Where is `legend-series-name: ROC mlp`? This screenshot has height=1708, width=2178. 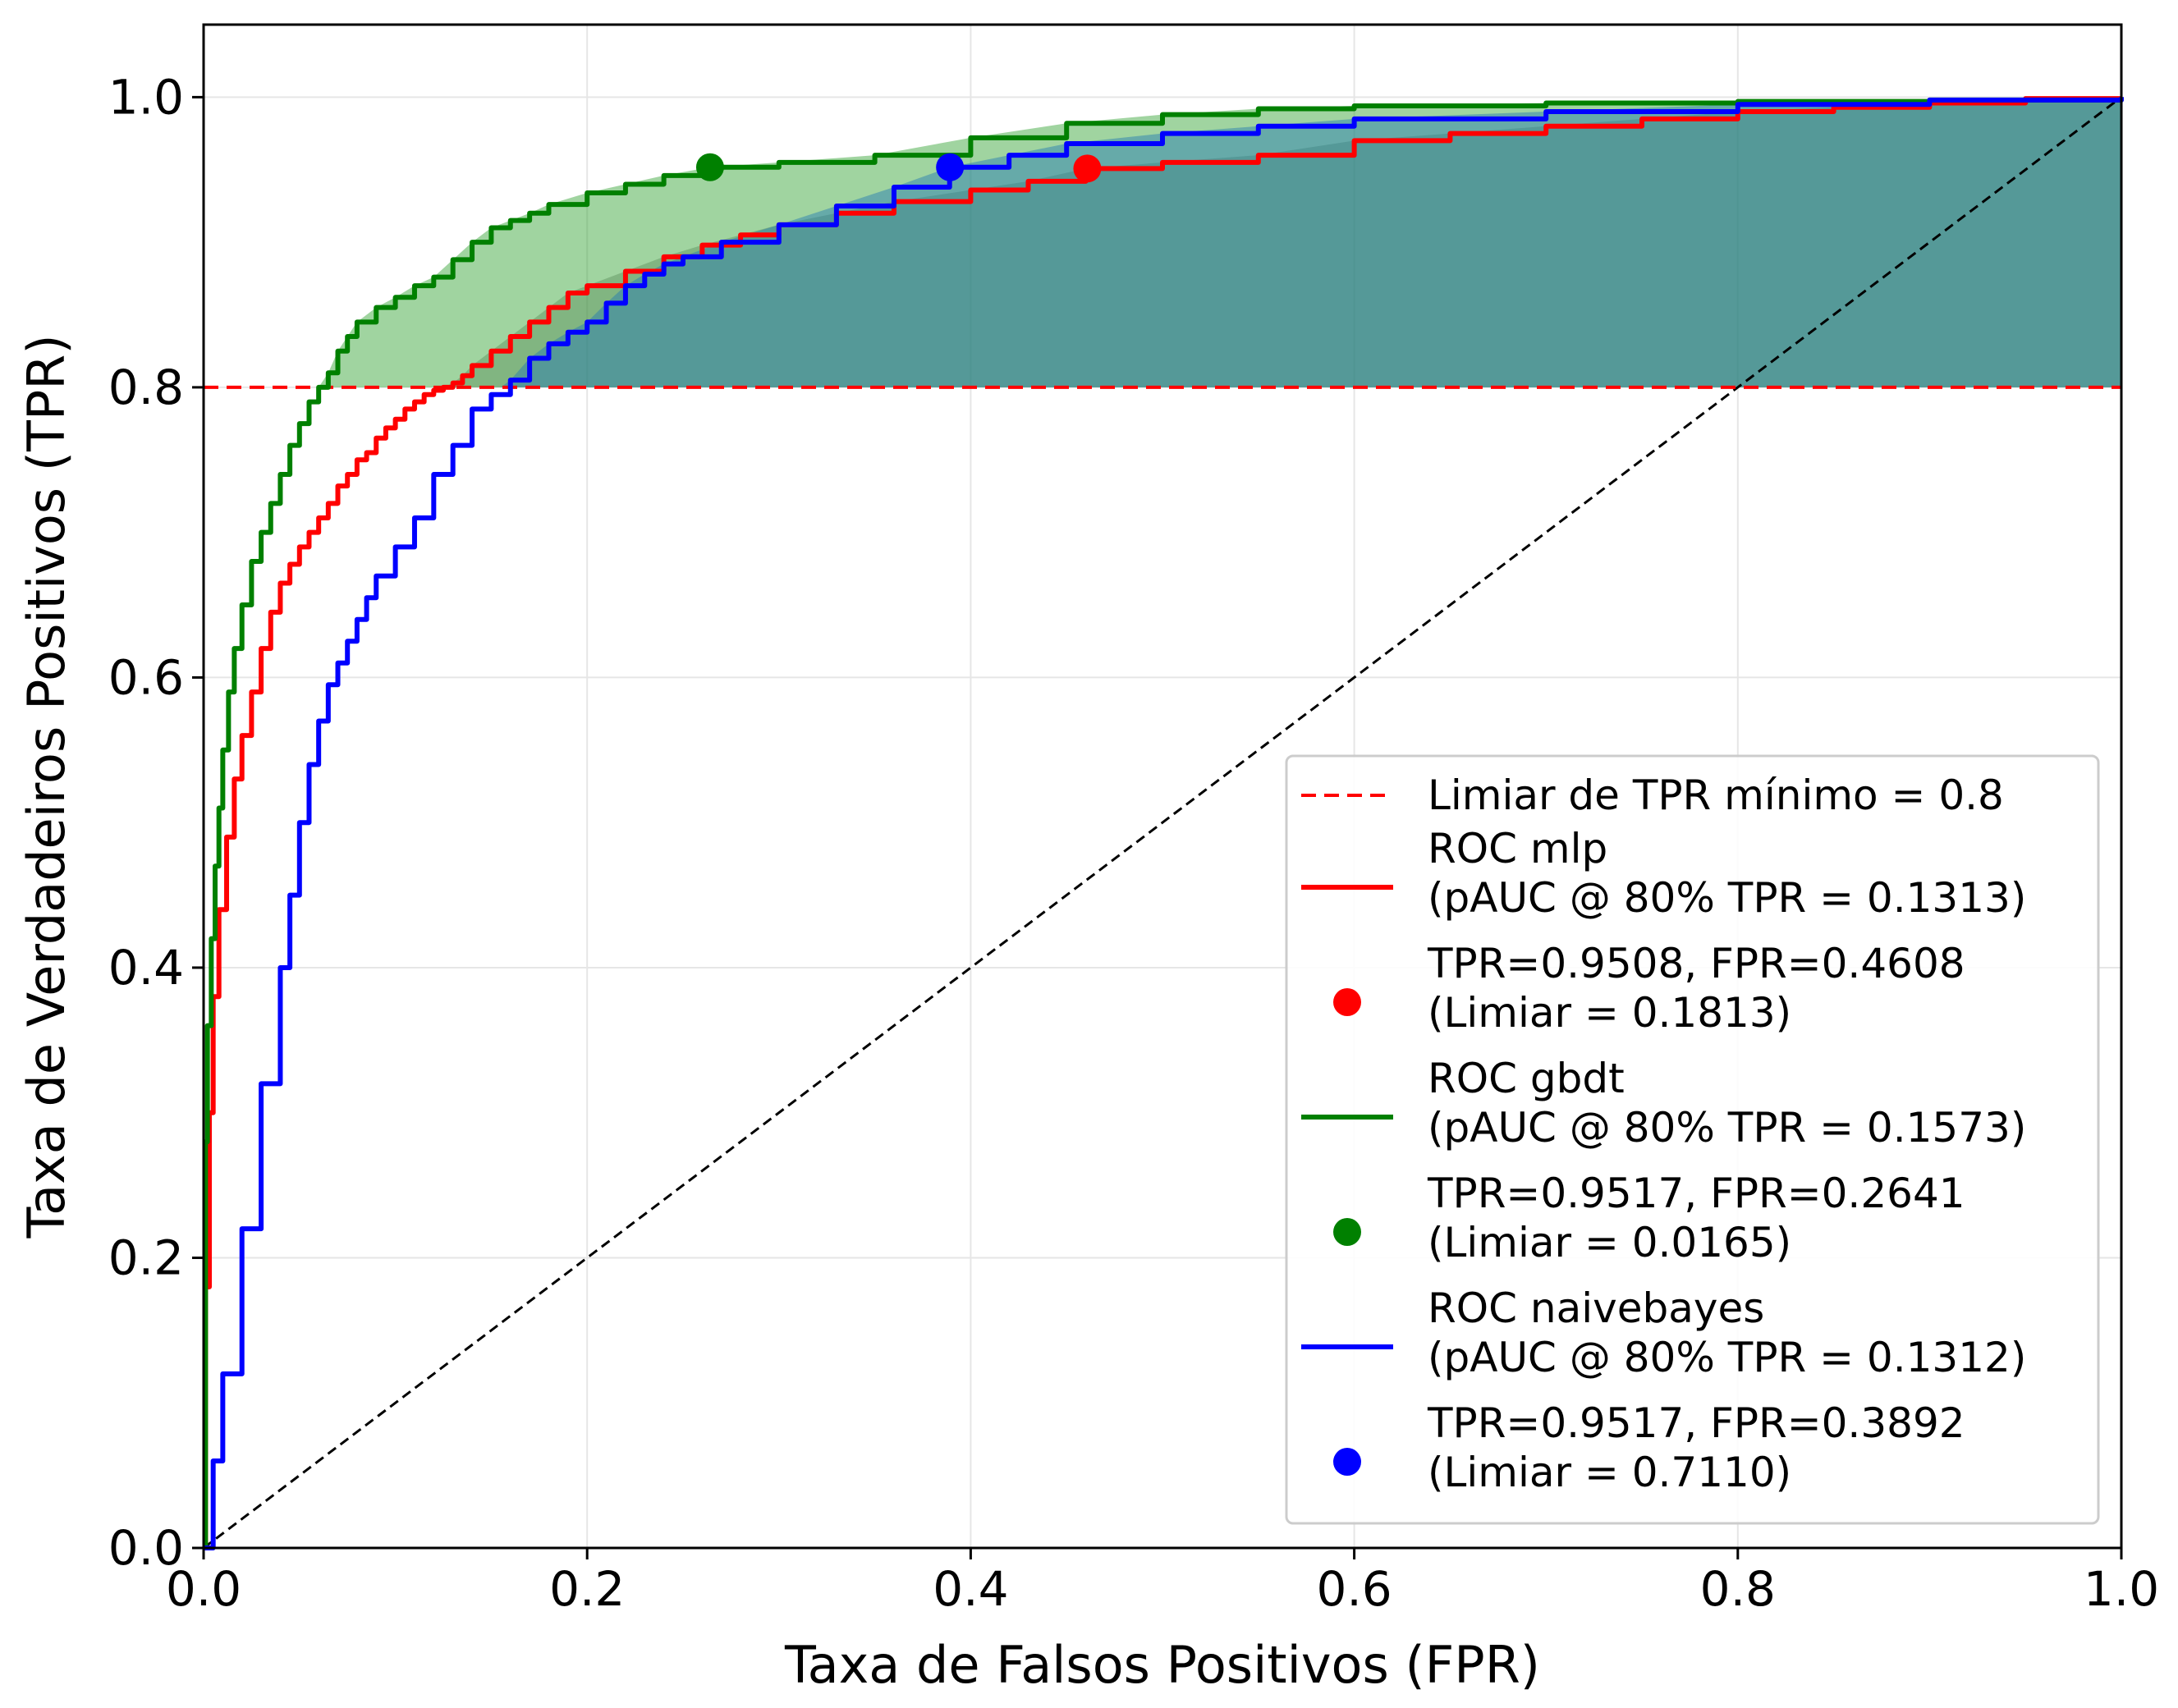 legend-series-name: ROC mlp is located at coordinates (1517, 848).